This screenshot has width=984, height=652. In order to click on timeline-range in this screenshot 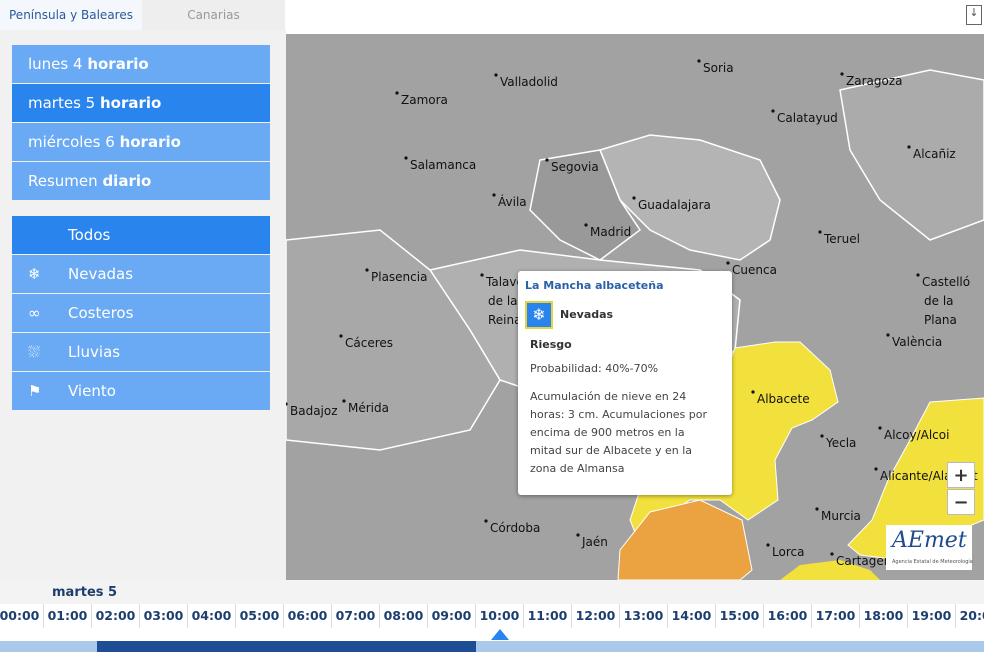, I will do `click(286, 646)`.